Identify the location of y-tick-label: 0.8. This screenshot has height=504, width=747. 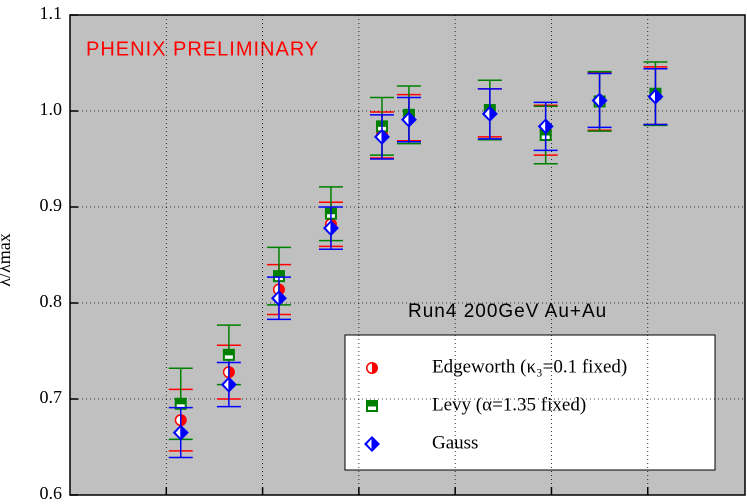
(51, 301).